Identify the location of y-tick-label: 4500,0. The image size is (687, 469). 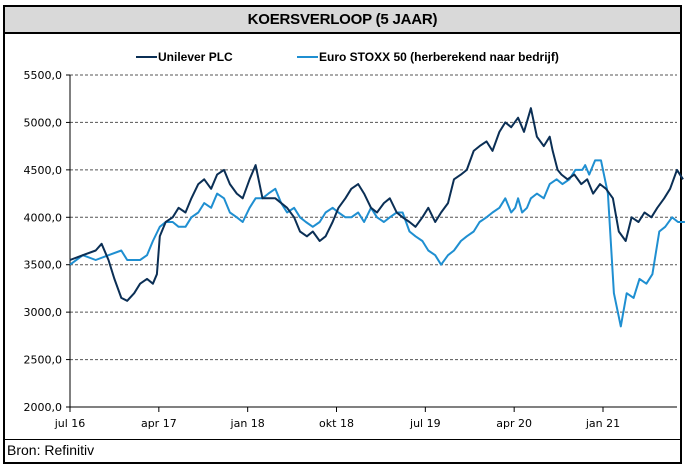
(43, 170).